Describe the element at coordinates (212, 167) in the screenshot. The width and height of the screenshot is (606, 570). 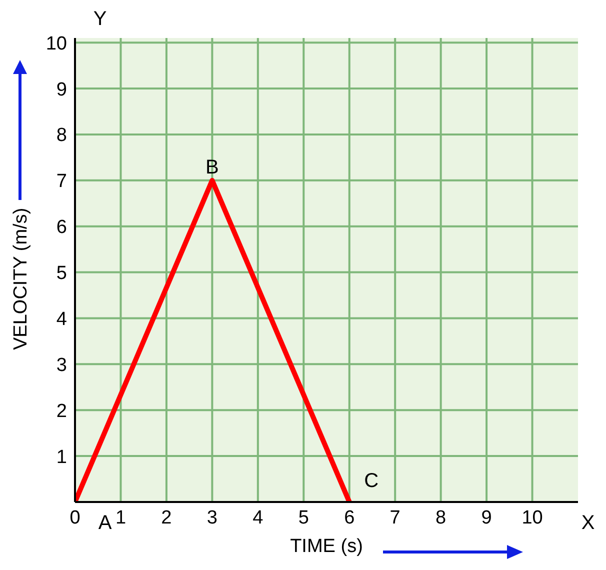
I see `annotation: B` at that location.